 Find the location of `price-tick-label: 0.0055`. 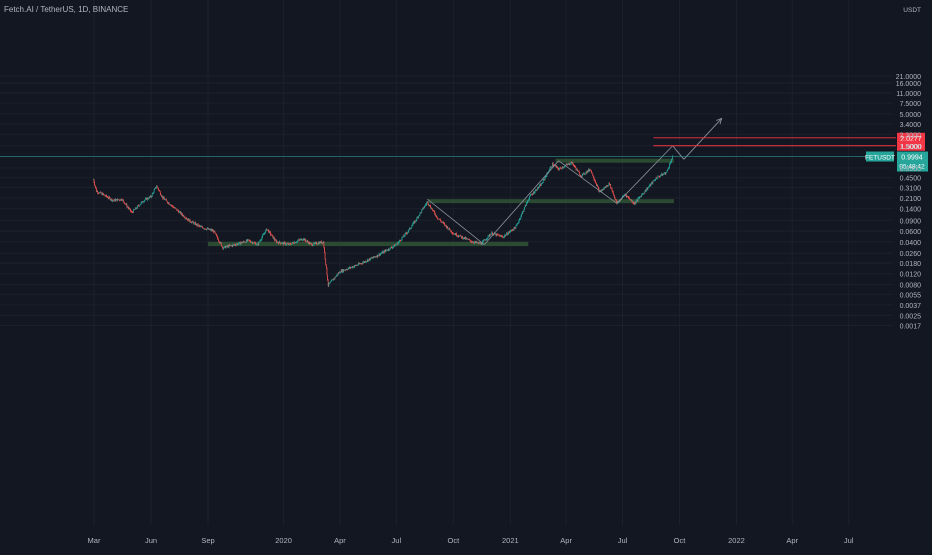

price-tick-label: 0.0055 is located at coordinates (911, 295).